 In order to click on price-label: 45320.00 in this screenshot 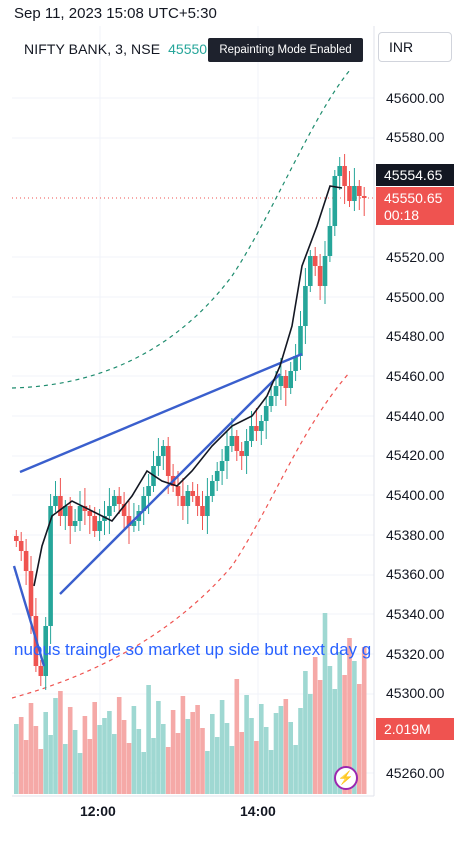, I will do `click(415, 654)`.